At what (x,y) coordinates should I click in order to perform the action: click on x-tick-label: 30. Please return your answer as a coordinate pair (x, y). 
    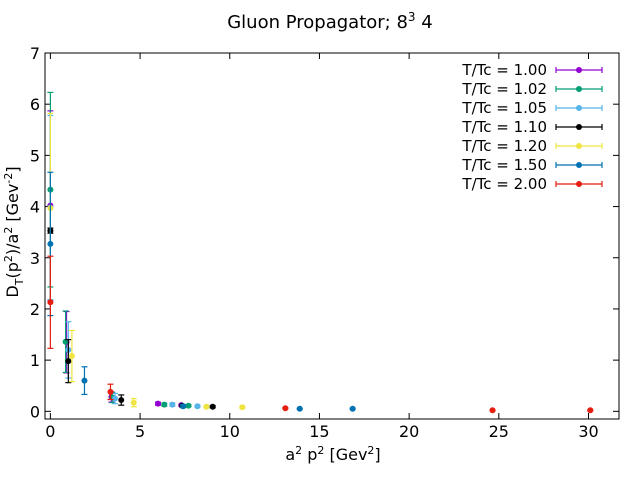
    Looking at the image, I should click on (588, 431).